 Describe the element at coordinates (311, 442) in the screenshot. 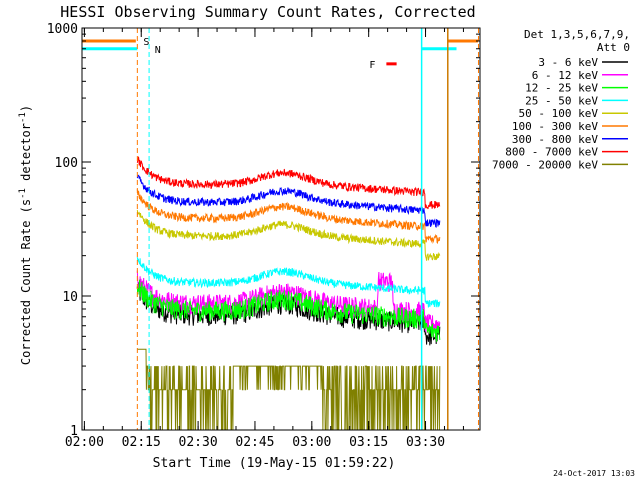

I see `x-tick-label-4: 03:00` at that location.